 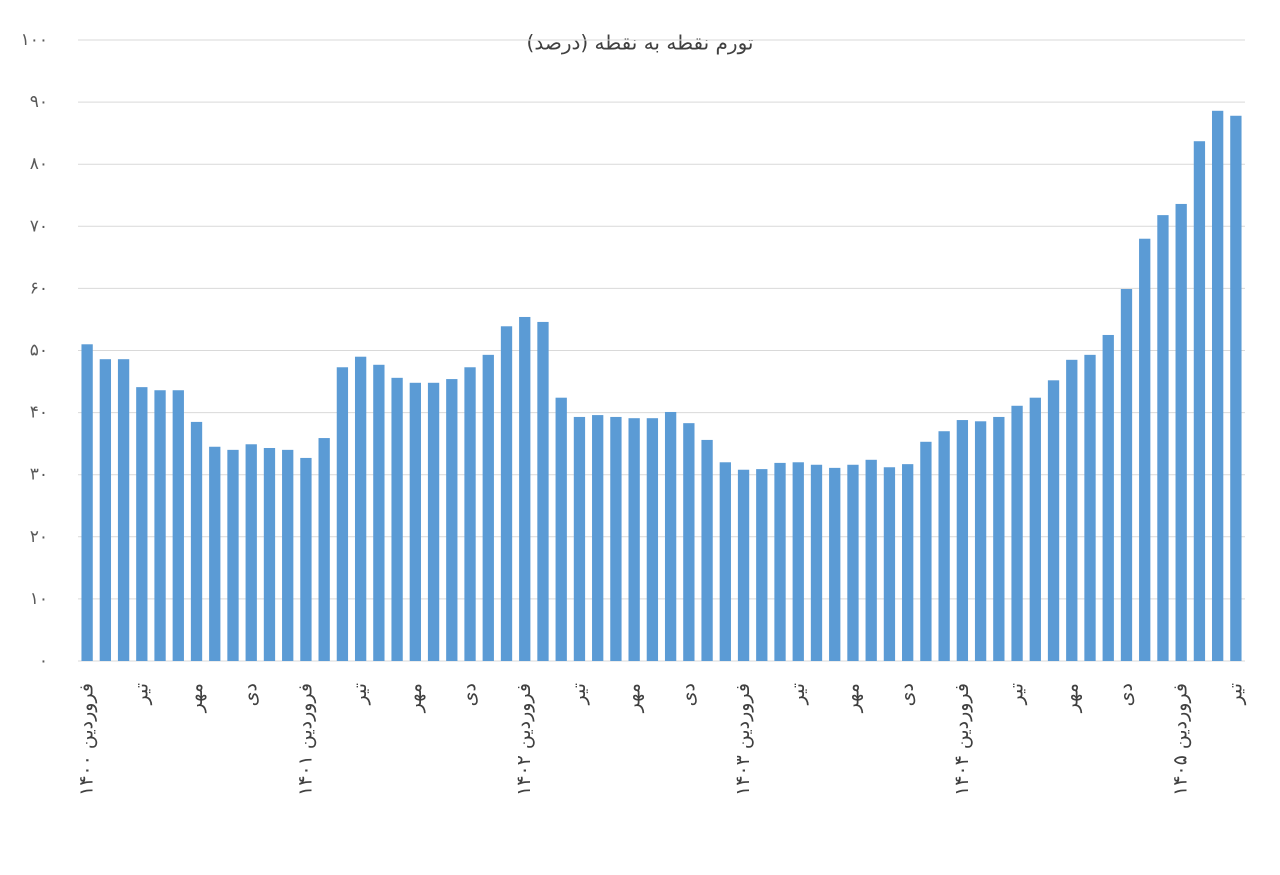 What do you see at coordinates (39, 351) in the screenshot?
I see `y-tick-label: ۵۰` at bounding box center [39, 351].